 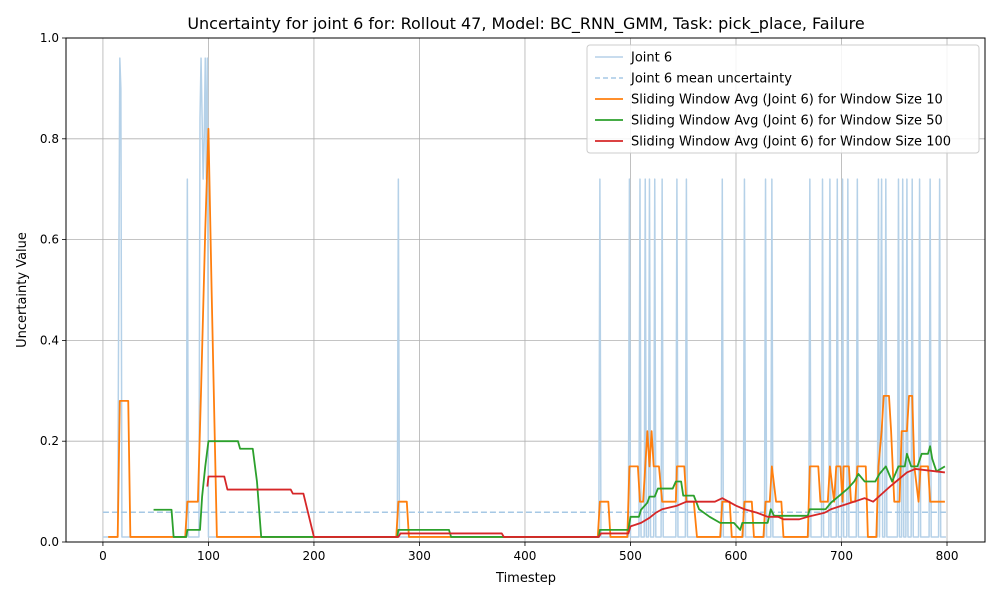 I want to click on x-tick-label: 800, so click(x=947, y=556).